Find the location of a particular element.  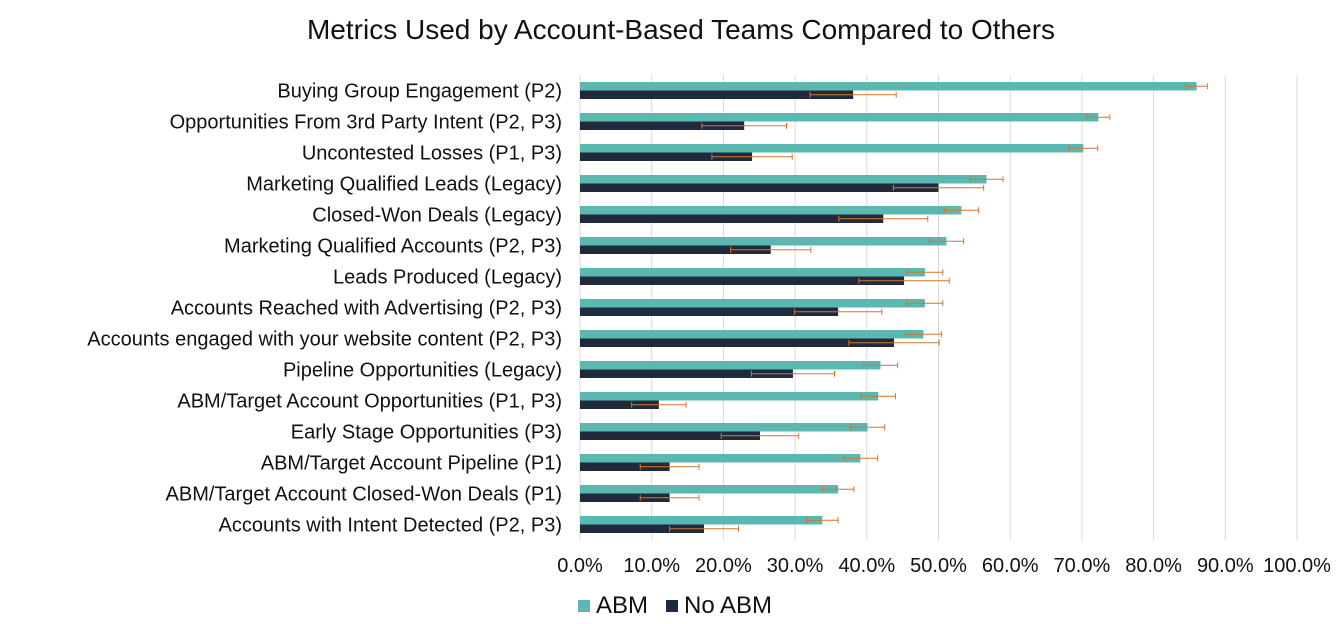

bar-no-abm-abm-target-account-closed-won-deals-p1 is located at coordinates (625, 497).